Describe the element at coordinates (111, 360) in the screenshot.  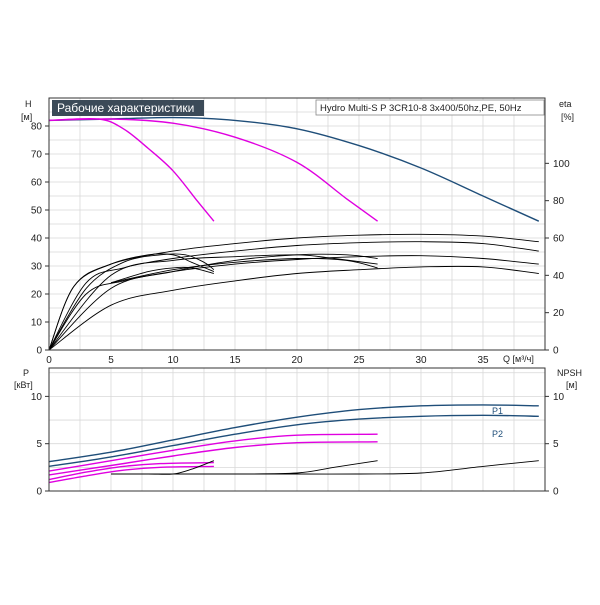
I see `x-tick-label: 5` at that location.